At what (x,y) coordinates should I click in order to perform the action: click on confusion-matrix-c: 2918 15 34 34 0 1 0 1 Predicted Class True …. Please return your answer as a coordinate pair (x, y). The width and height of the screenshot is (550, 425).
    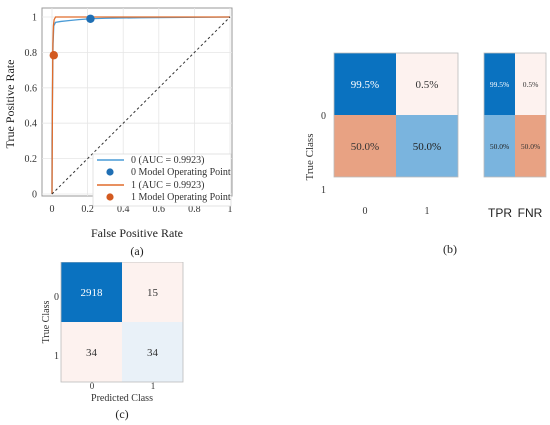
    Looking at the image, I should click on (112, 341).